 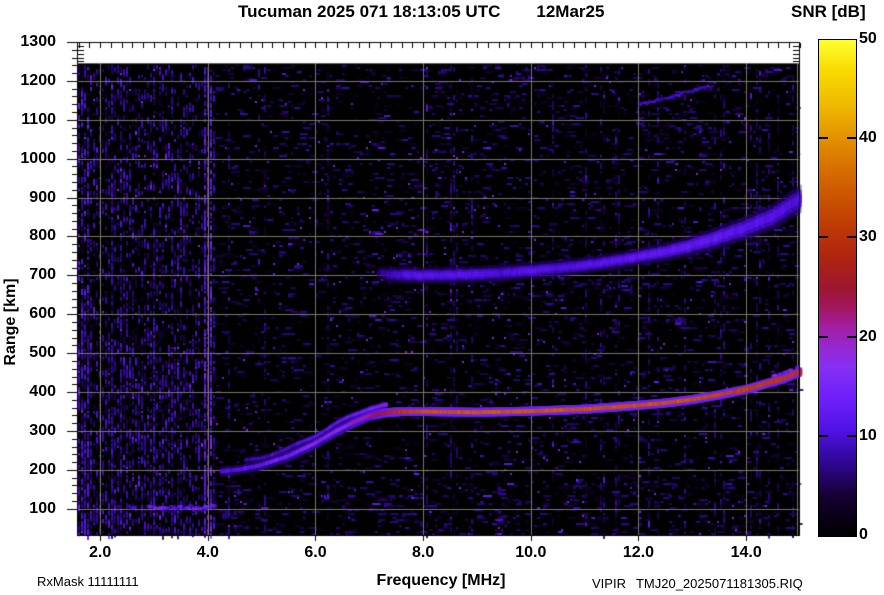 I want to click on colorbar-tick-label: 20, so click(x=868, y=336).